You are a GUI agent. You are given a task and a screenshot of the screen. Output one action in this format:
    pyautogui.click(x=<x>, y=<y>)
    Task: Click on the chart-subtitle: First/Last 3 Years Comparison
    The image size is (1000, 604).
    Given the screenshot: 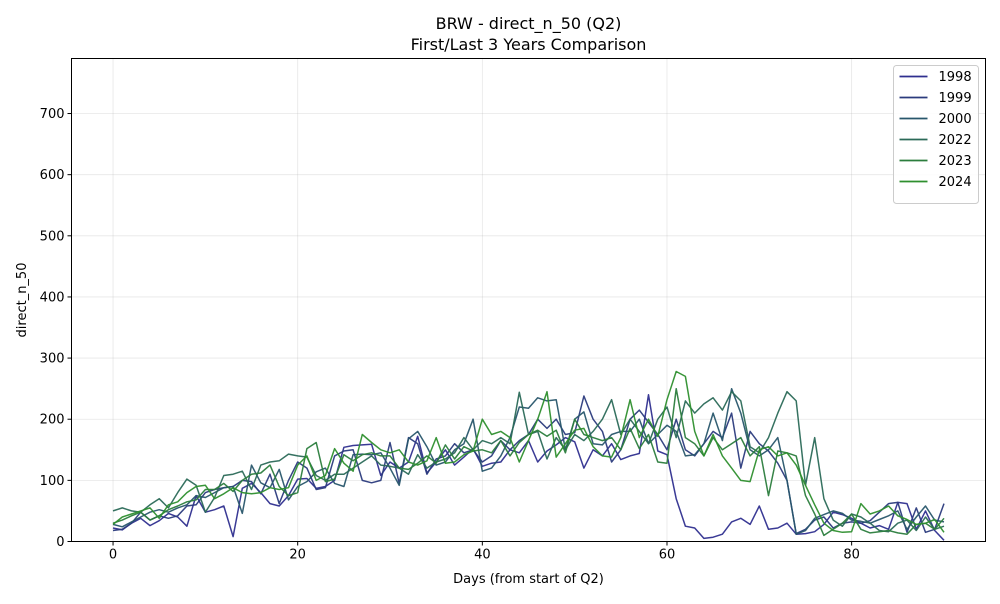 What is the action you would take?
    pyautogui.click(x=529, y=44)
    